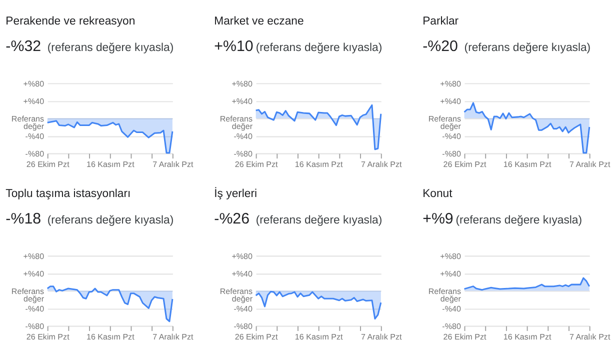 This screenshot has height=357, width=614. I want to click on chart-title: Konut, so click(438, 194).